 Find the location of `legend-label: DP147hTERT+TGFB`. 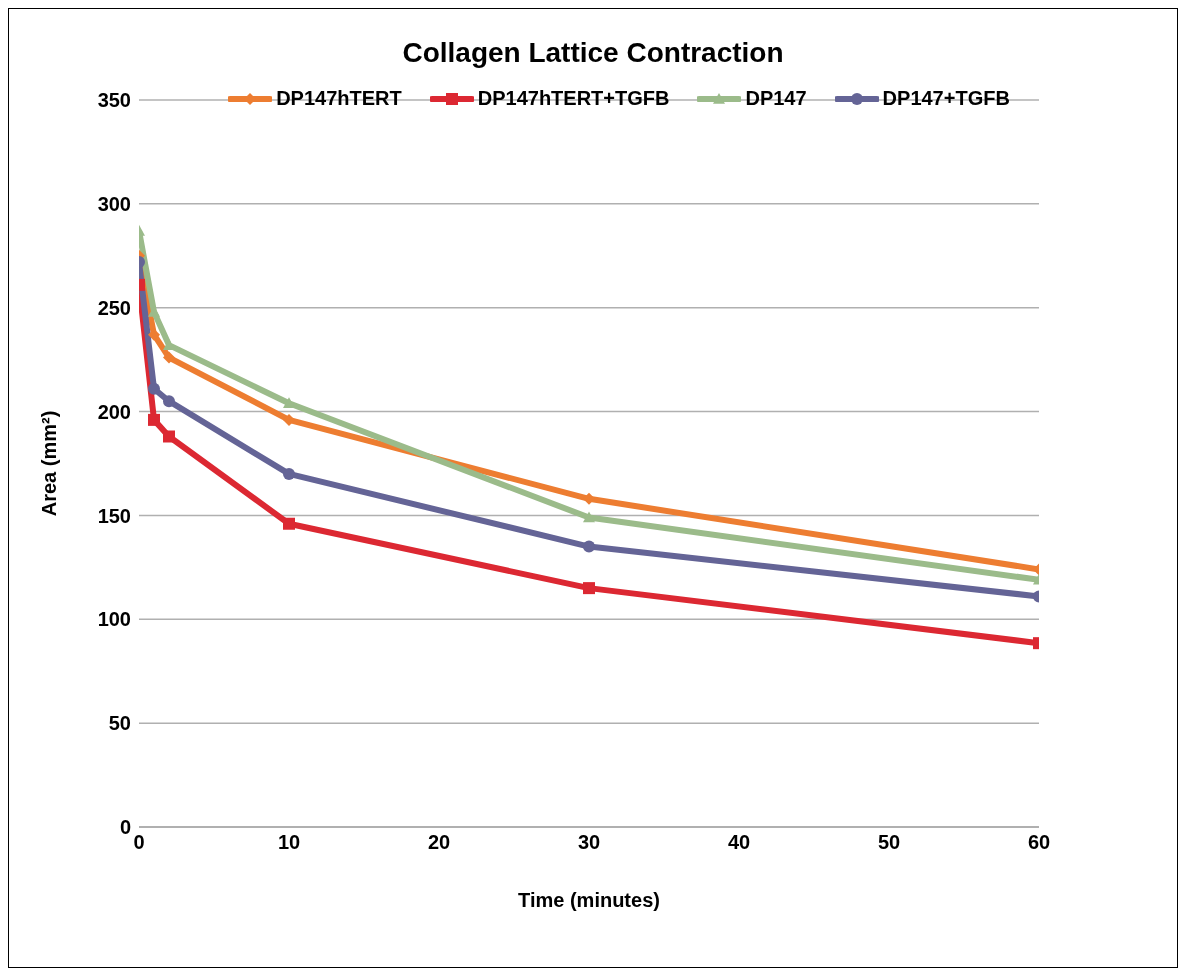

legend-label: DP147hTERT+TGFB is located at coordinates (573, 98).